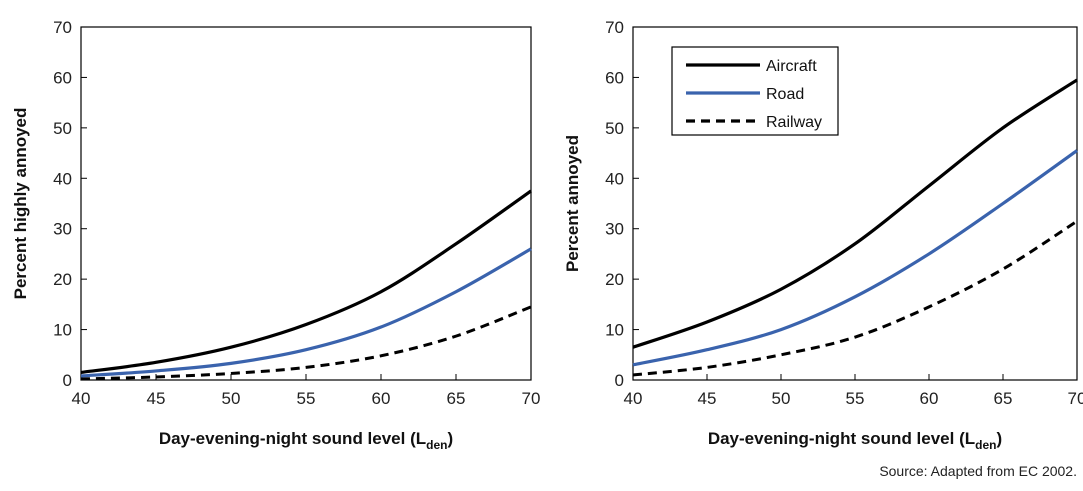 This screenshot has height=491, width=1083. Describe the element at coordinates (755, 91) in the screenshot. I see `legend: Aircraft Road Railway` at that location.